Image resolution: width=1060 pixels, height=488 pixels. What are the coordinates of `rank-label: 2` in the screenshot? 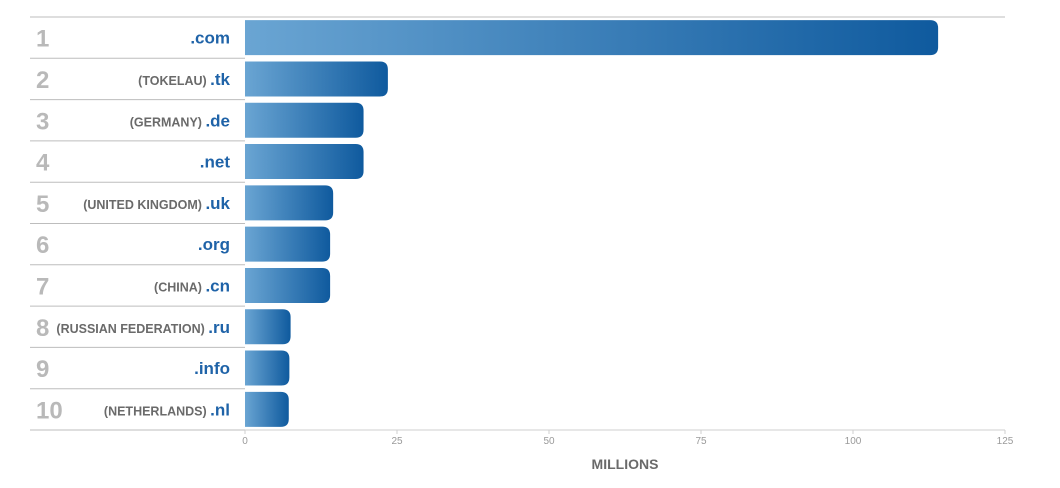 It's located at (42, 80).